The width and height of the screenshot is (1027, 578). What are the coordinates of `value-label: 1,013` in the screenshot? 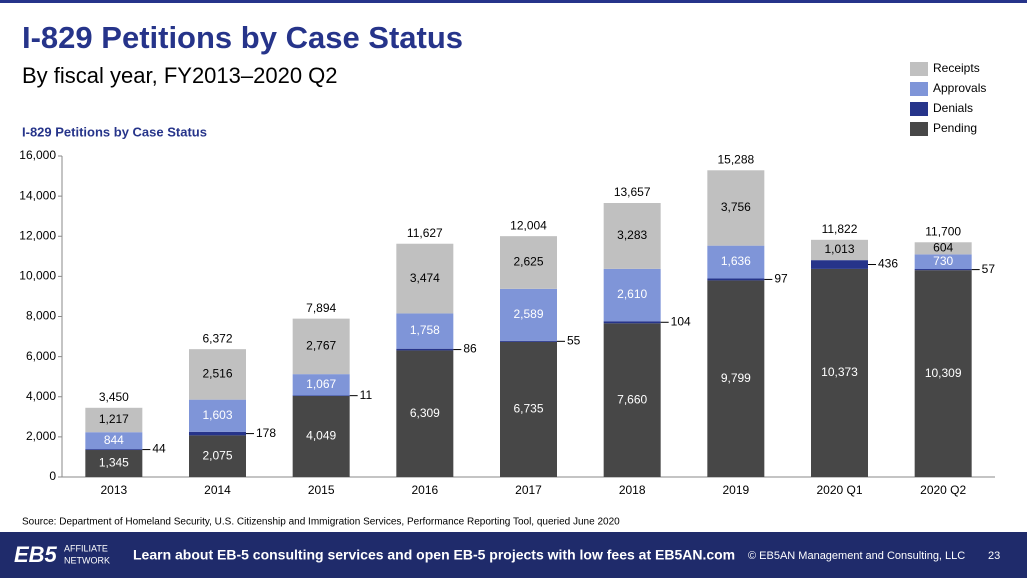 It's located at (839, 249).